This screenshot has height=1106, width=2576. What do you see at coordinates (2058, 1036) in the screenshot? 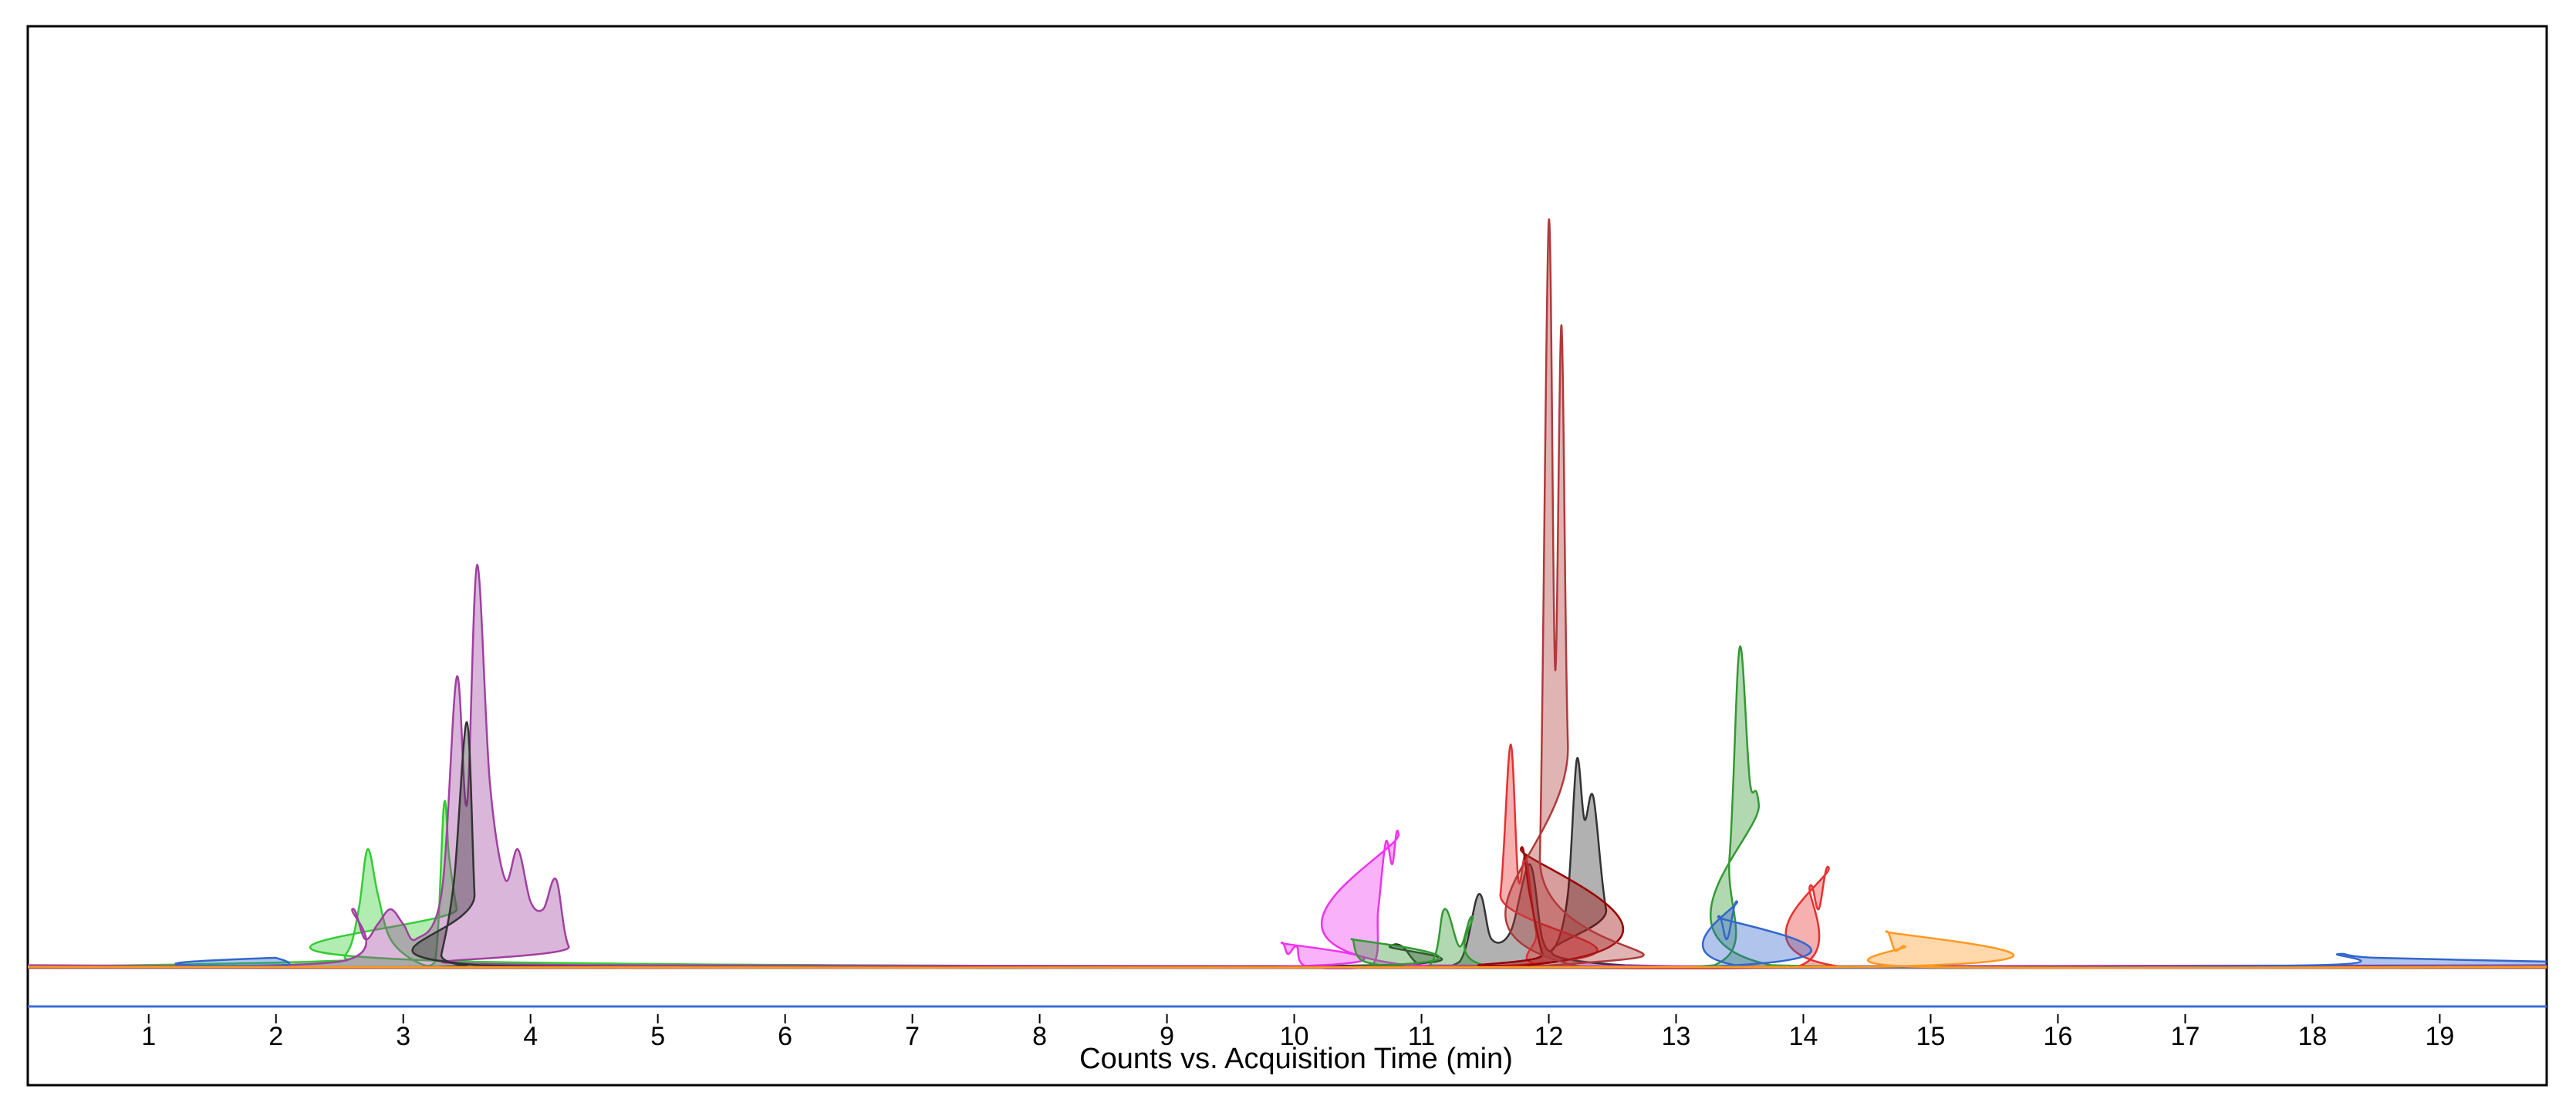
I see `x-tick-label: 16` at bounding box center [2058, 1036].